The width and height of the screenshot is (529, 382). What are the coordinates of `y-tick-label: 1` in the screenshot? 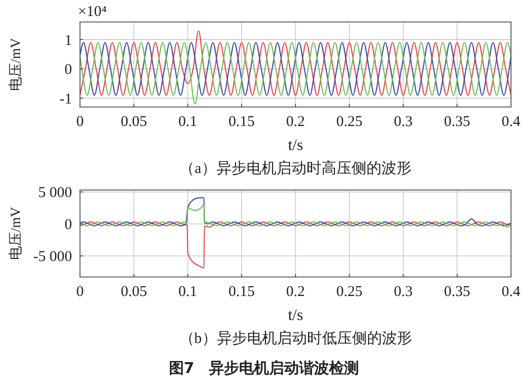 It's located at (68, 40).